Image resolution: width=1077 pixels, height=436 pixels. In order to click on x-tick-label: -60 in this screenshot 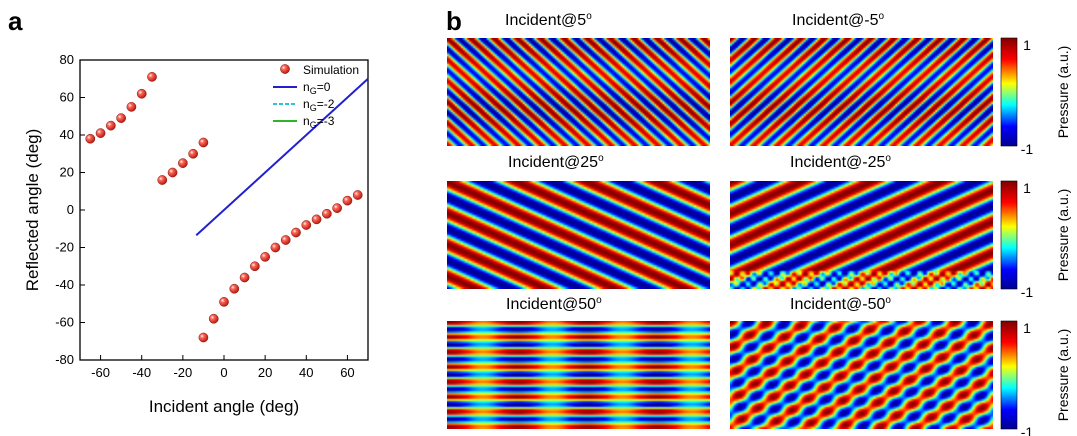, I will do `click(100, 372)`.